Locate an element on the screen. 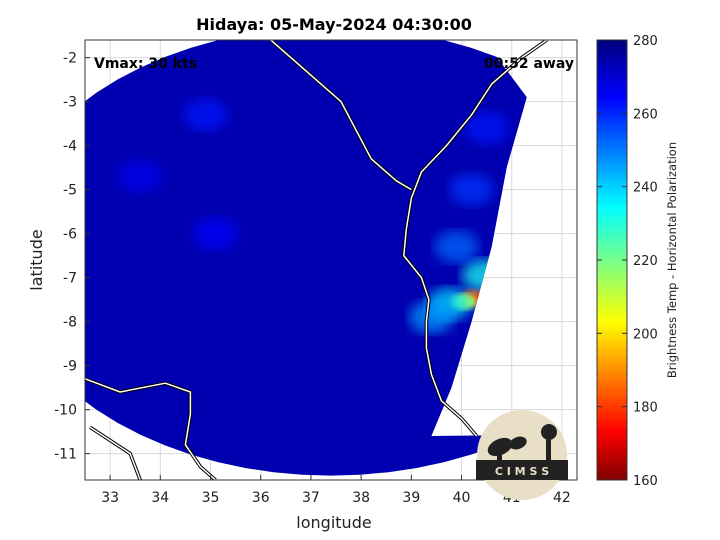 This screenshot has width=720, height=540. cimss-logo: C I M S S is located at coordinates (522, 455).